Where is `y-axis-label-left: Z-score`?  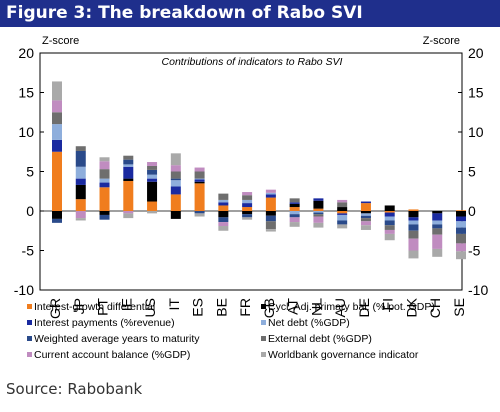 y-axis-label-left: Z-score is located at coordinates (60, 41).